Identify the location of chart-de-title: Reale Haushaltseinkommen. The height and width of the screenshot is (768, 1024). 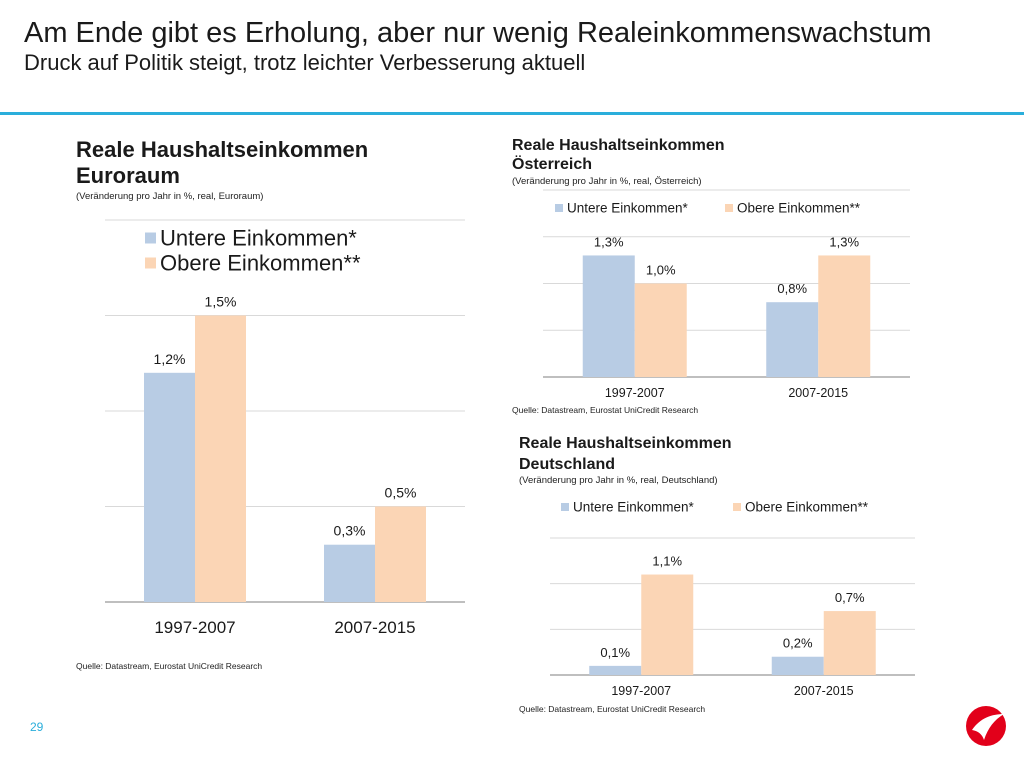
(625, 443).